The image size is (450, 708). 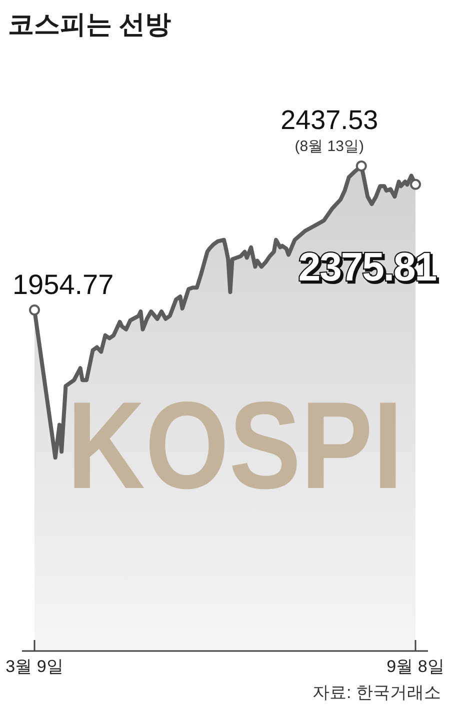 What do you see at coordinates (367, 267) in the screenshot?
I see `data-label: 2375.81` at bounding box center [367, 267].